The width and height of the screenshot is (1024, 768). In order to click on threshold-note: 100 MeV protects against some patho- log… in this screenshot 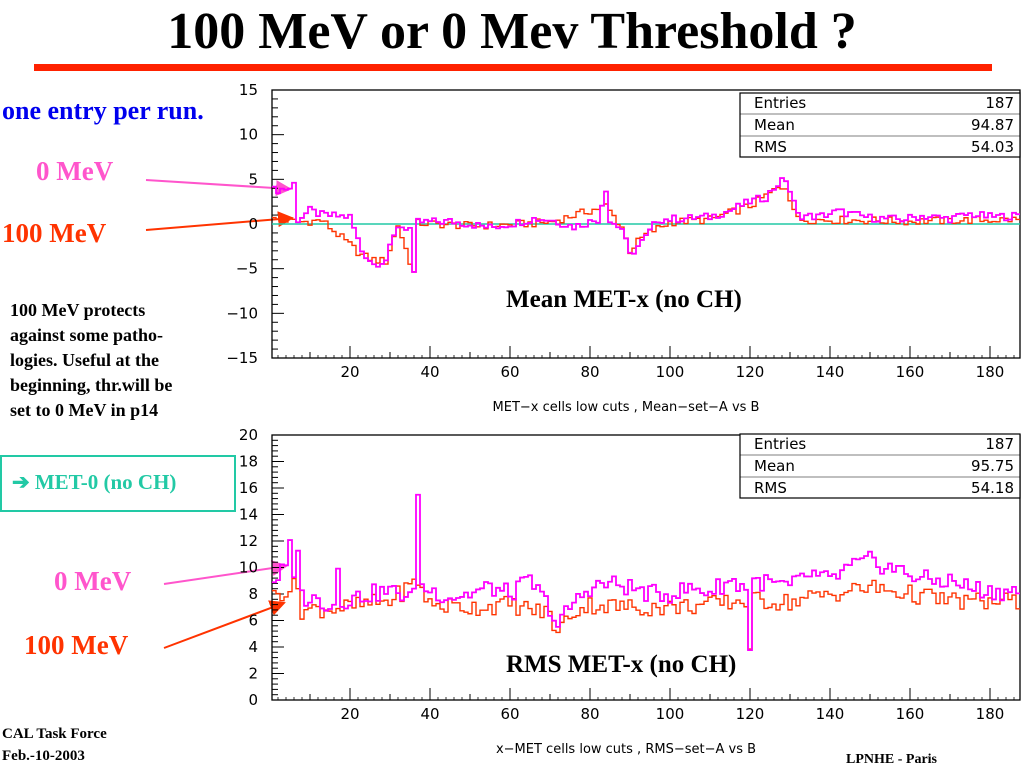, I will do `click(130, 360)`.